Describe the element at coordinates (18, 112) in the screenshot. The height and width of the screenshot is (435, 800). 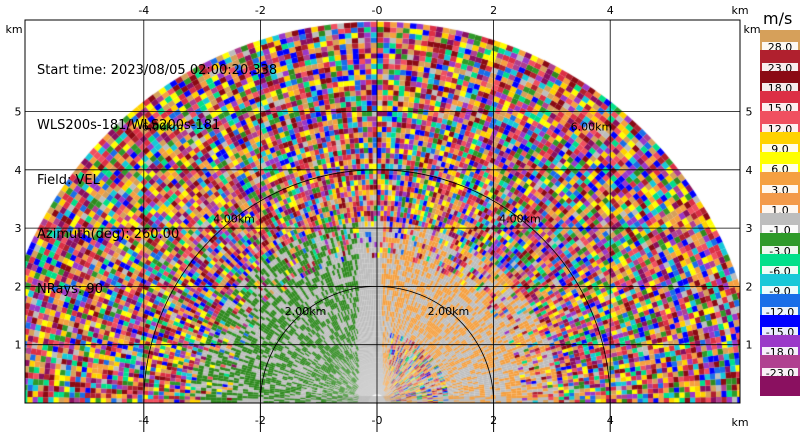
I see `y-tick-label-left: 5` at that location.